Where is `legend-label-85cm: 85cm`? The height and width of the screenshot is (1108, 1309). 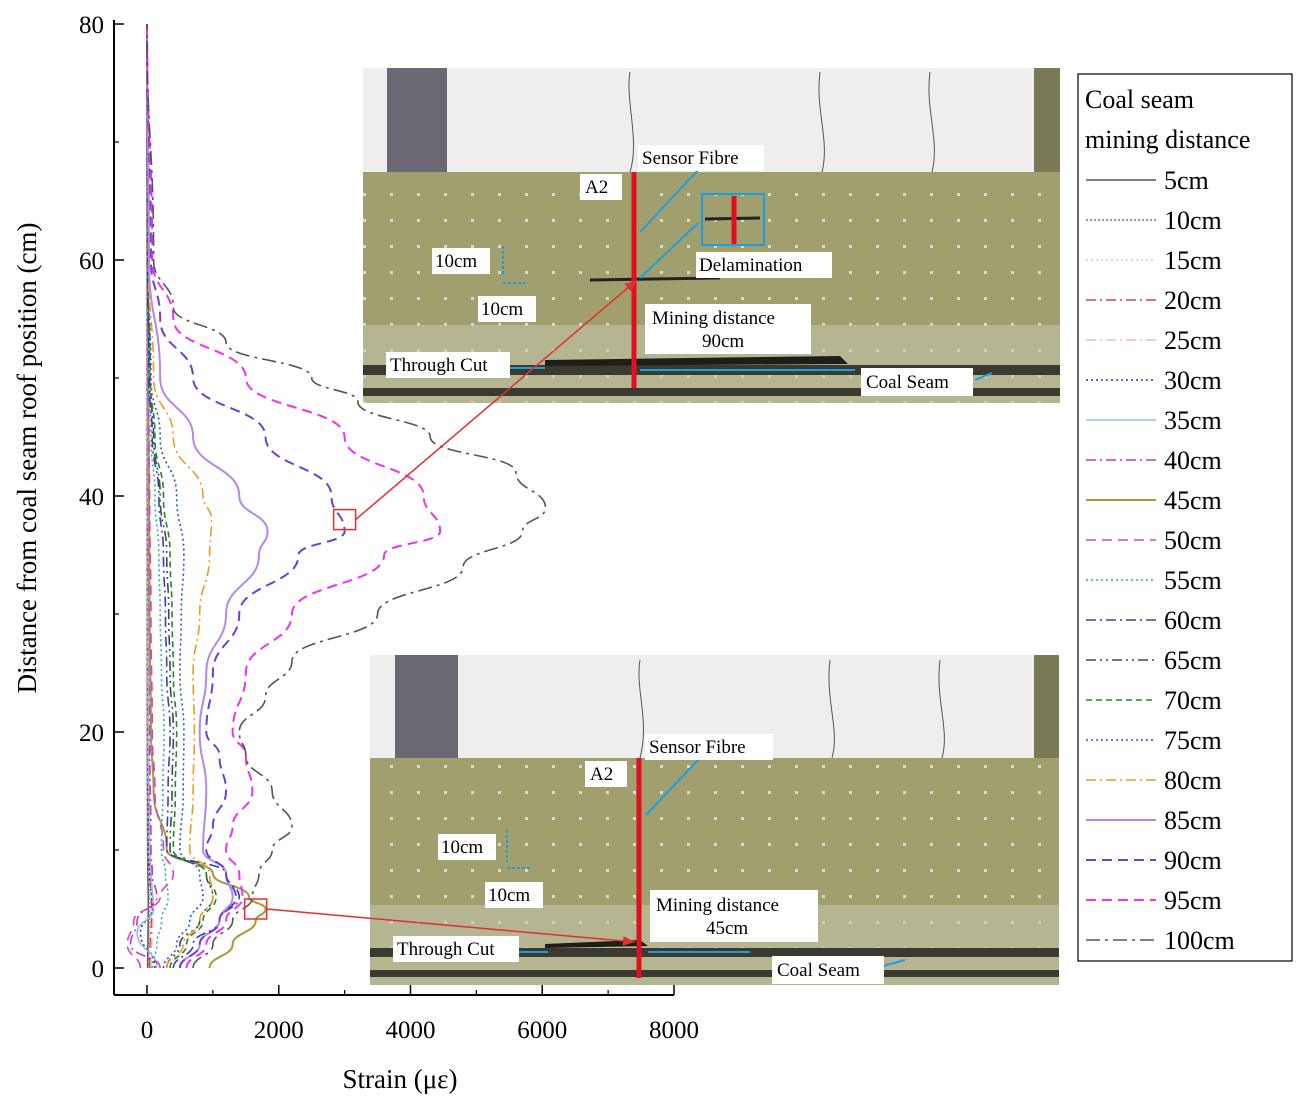 legend-label-85cm: 85cm is located at coordinates (1193, 820).